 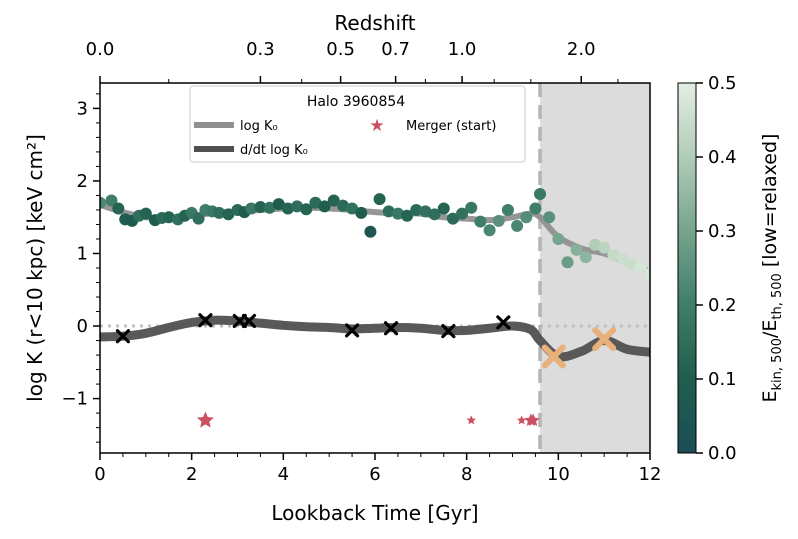 What do you see at coordinates (650, 474) in the screenshot?
I see `x-tick-label: 12` at bounding box center [650, 474].